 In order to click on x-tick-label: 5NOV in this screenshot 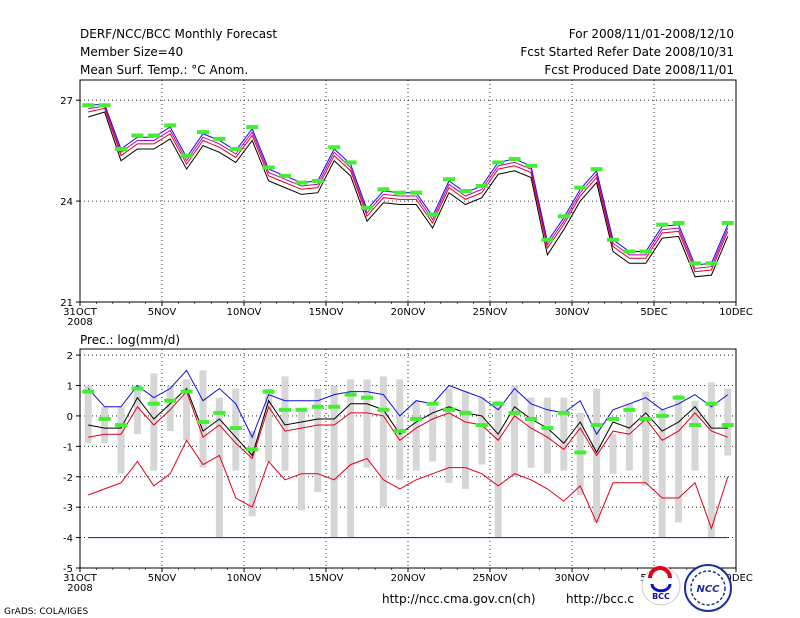, I will do `click(162, 312)`.